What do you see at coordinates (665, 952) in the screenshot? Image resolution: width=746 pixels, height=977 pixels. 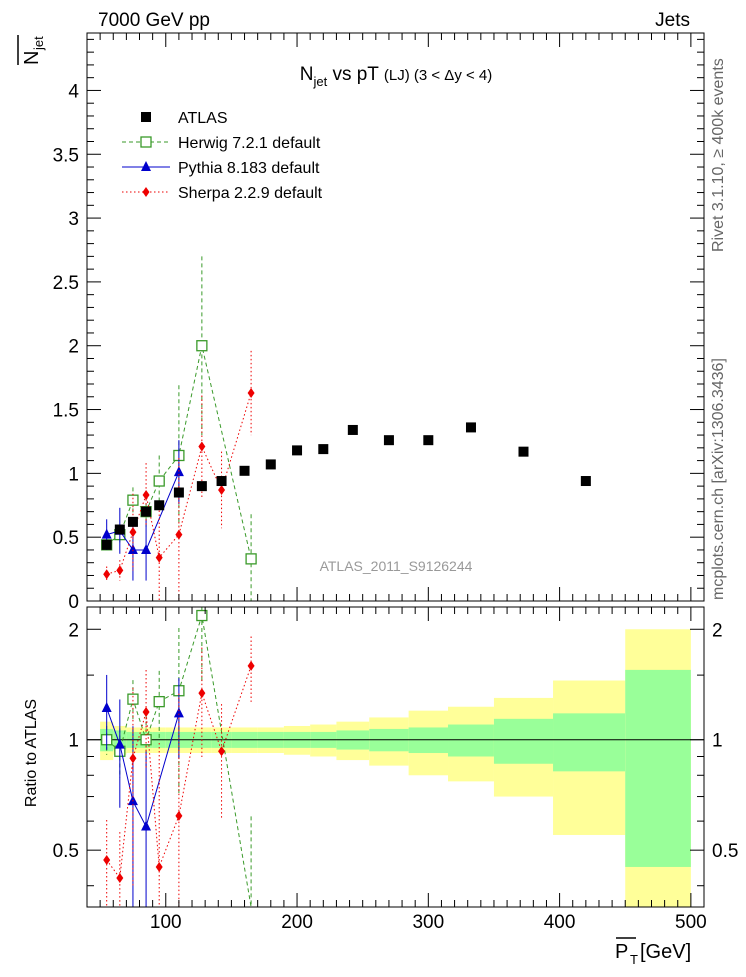 I see `x-axis-title-unit: [GeV]` at bounding box center [665, 952].